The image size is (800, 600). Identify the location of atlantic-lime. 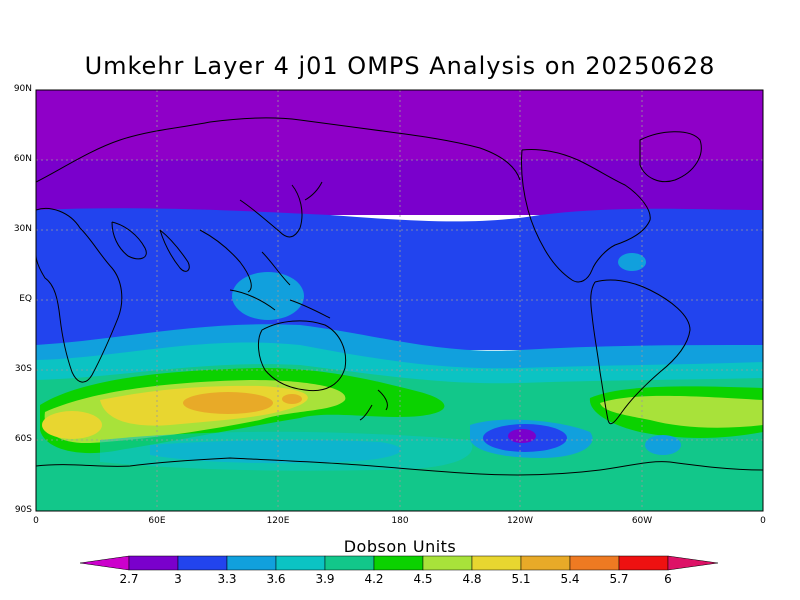
(681, 411).